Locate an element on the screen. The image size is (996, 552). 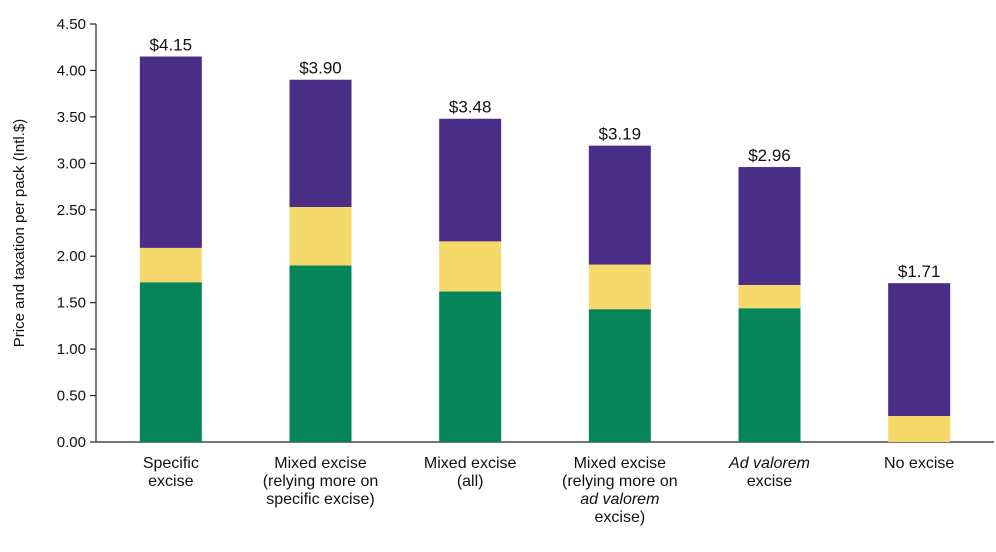
bar-total-label: $4.15 is located at coordinates (171, 45).